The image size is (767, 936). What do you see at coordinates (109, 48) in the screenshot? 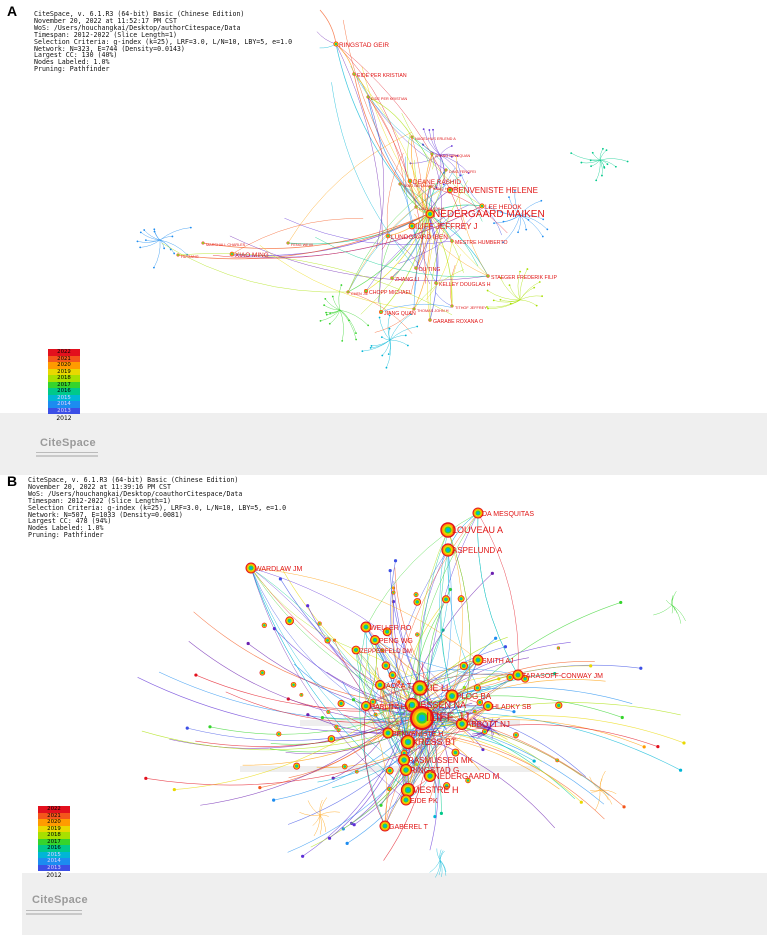
I see `meta-line: Network: N=323, E=744 (Density=0.0143)` at bounding box center [109, 48].